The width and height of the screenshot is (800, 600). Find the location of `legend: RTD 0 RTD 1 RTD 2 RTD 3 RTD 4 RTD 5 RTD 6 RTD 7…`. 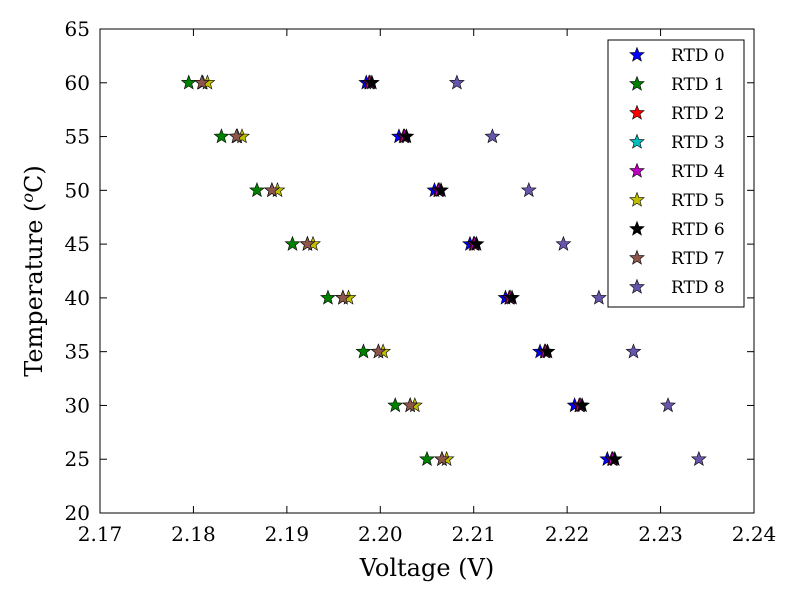

legend: RTD 0 RTD 1 RTD 2 RTD 3 RTD 4 RTD 5 RTD 6 RTD 7… is located at coordinates (676, 173).